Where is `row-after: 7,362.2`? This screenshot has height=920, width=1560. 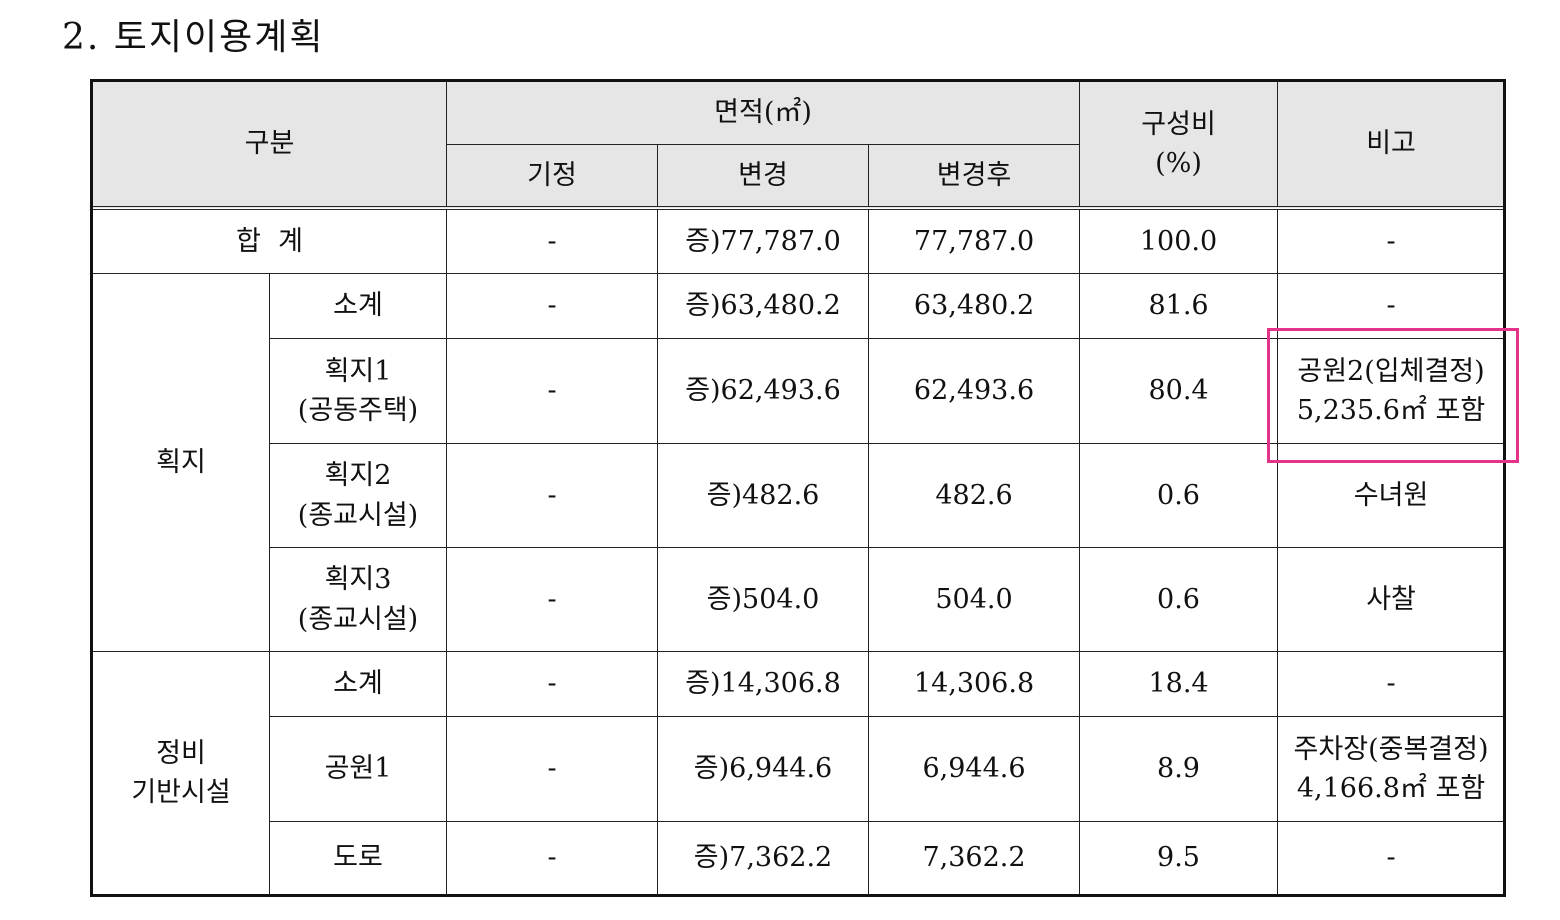 row-after: 7,362.2 is located at coordinates (974, 858).